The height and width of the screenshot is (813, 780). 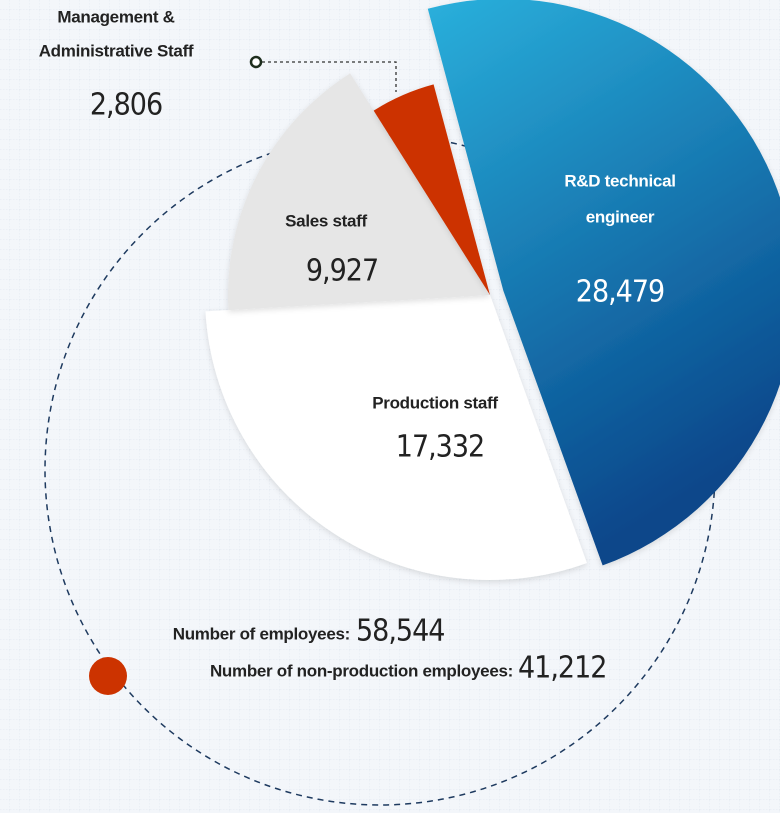 What do you see at coordinates (440, 447) in the screenshot?
I see `slice-value: 17,332` at bounding box center [440, 447].